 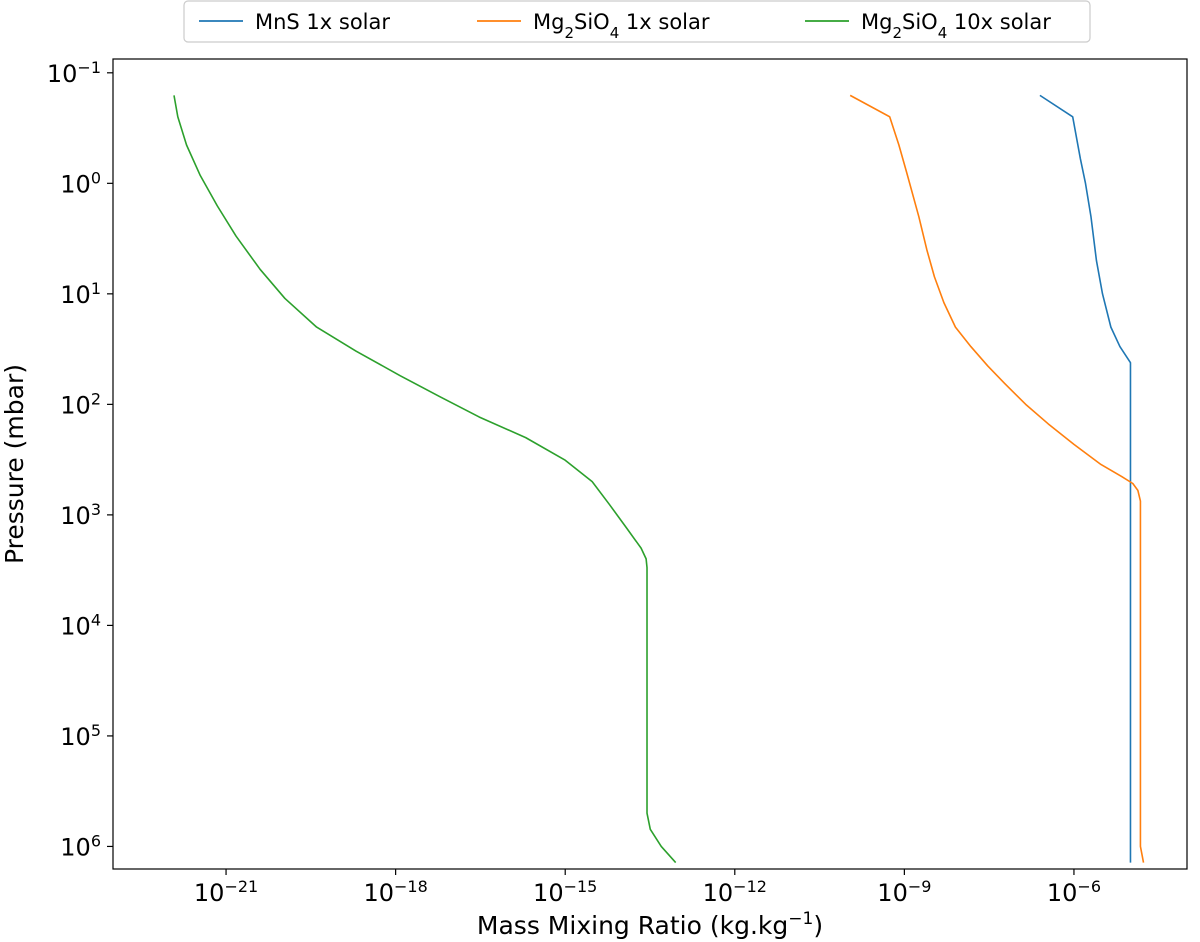 I want to click on legend-box, so click(x=637, y=21).